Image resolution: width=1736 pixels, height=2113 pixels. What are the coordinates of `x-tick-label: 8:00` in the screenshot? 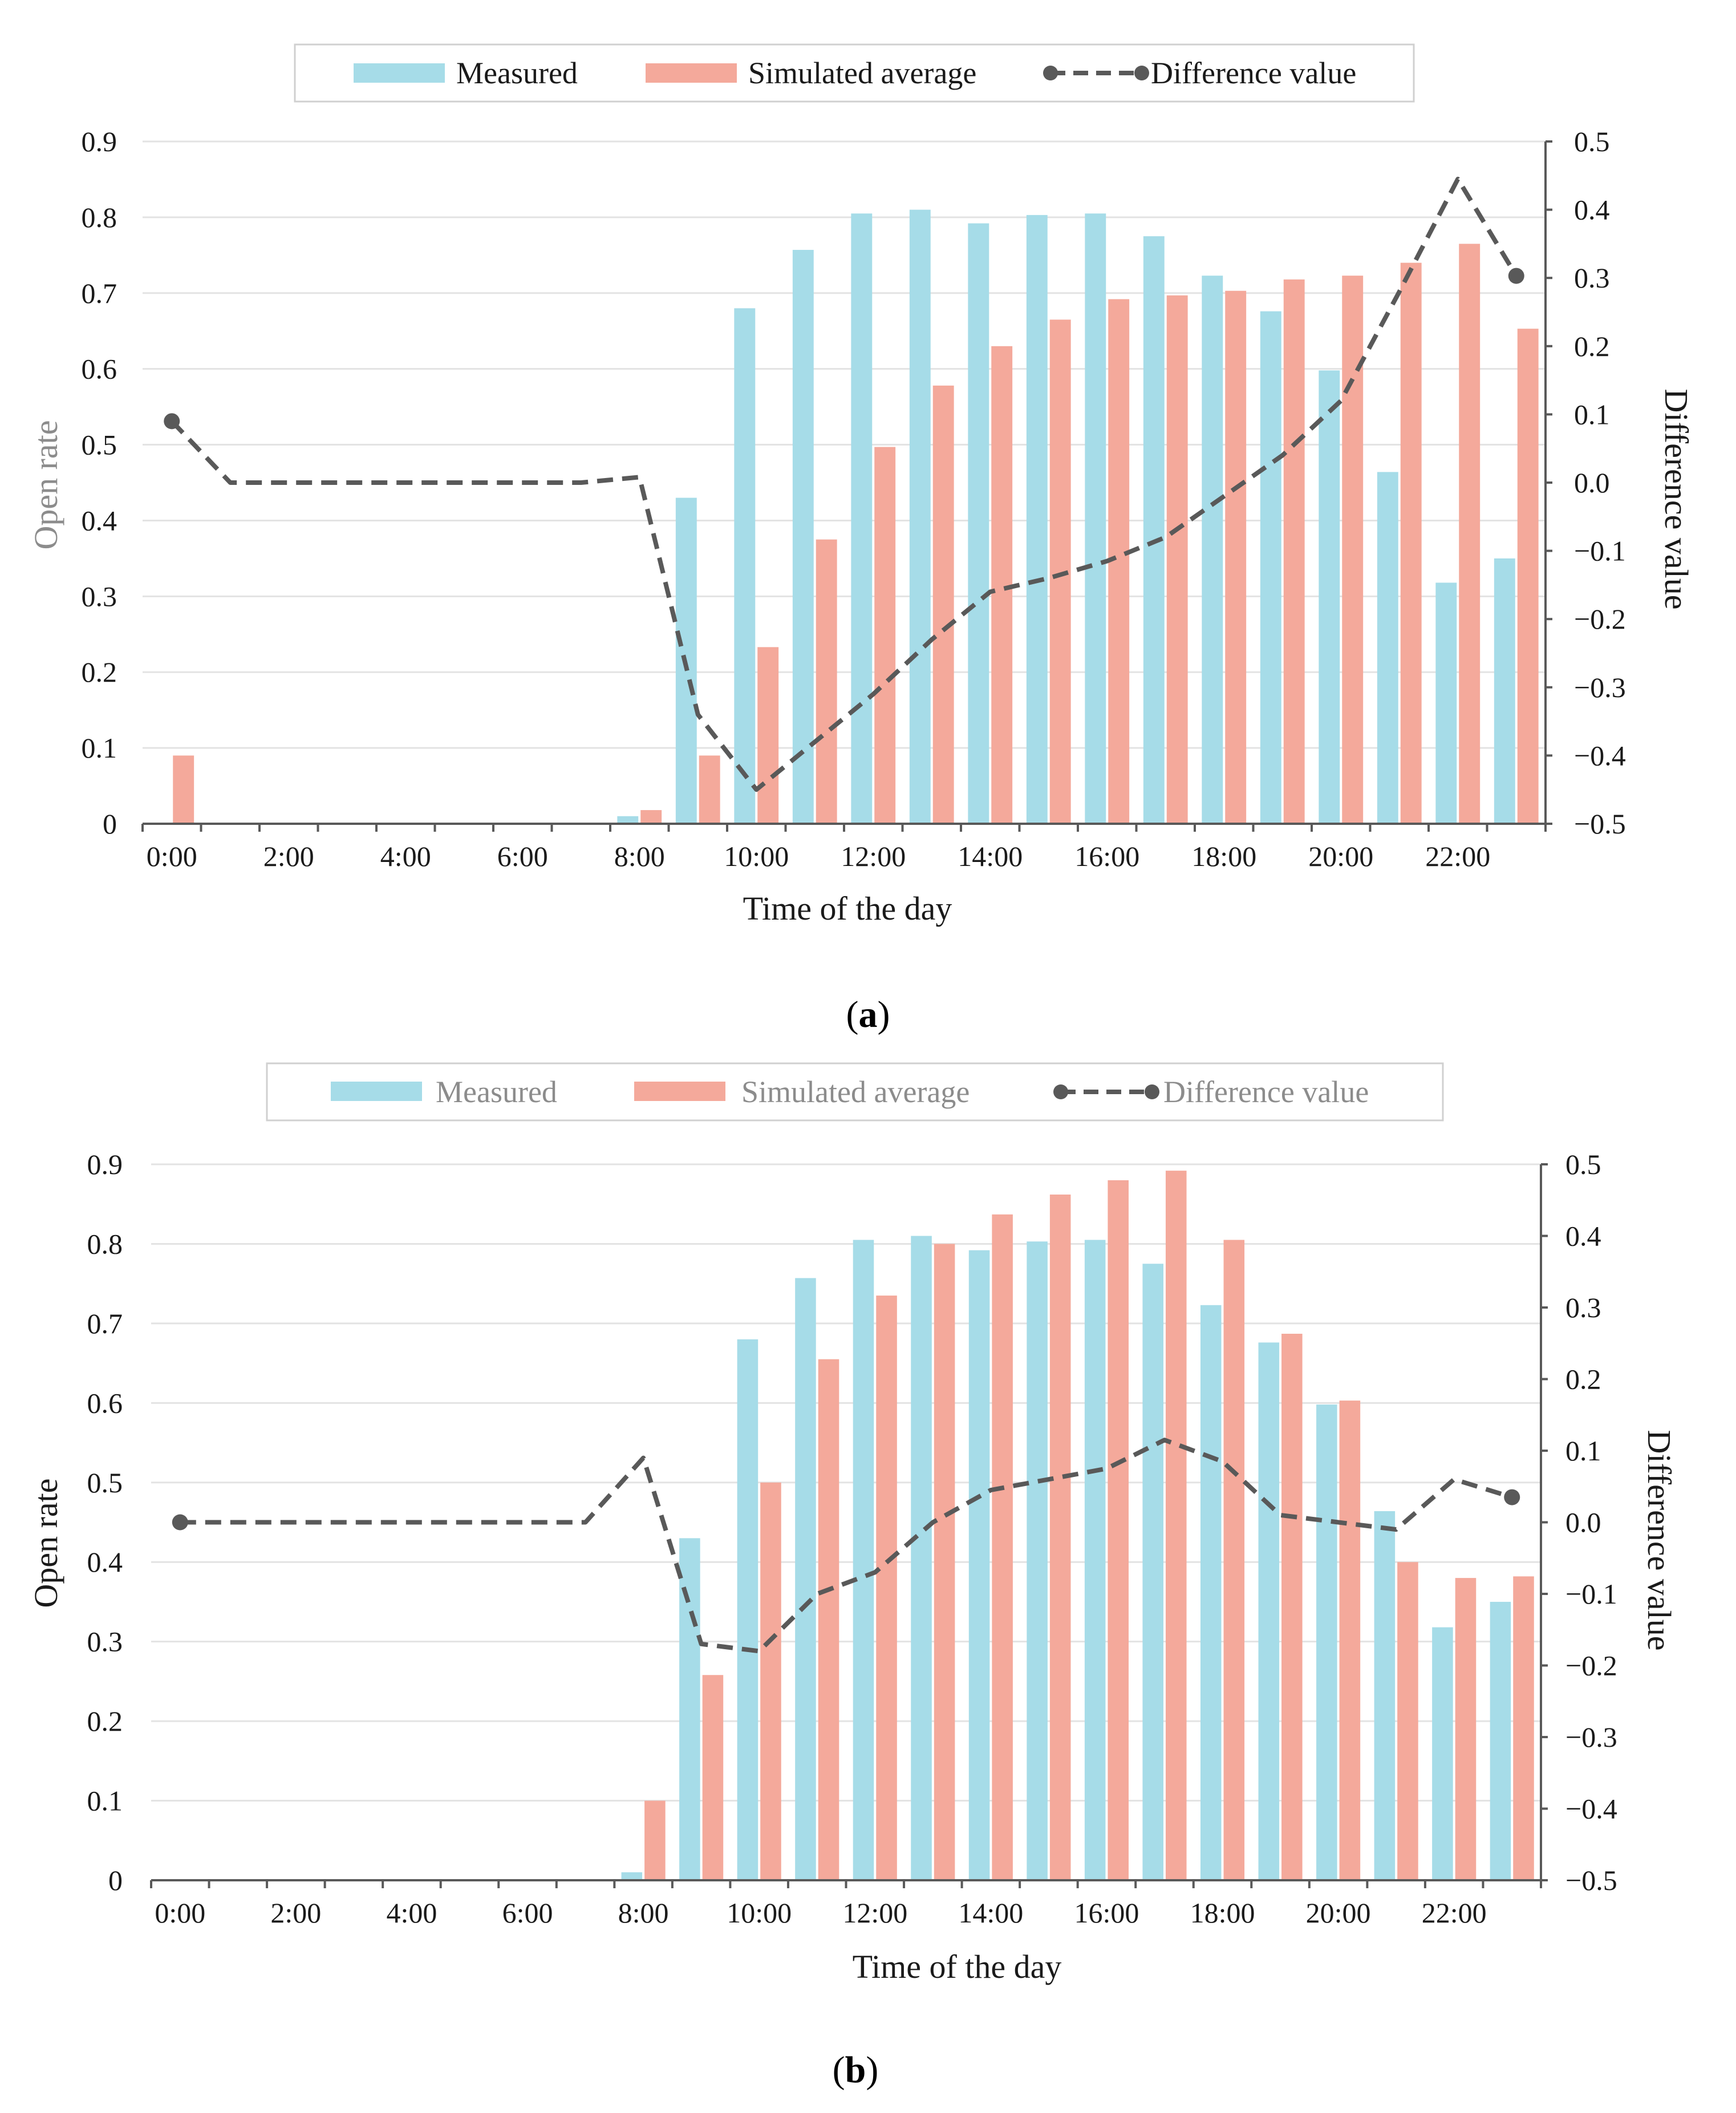 It's located at (644, 1913).